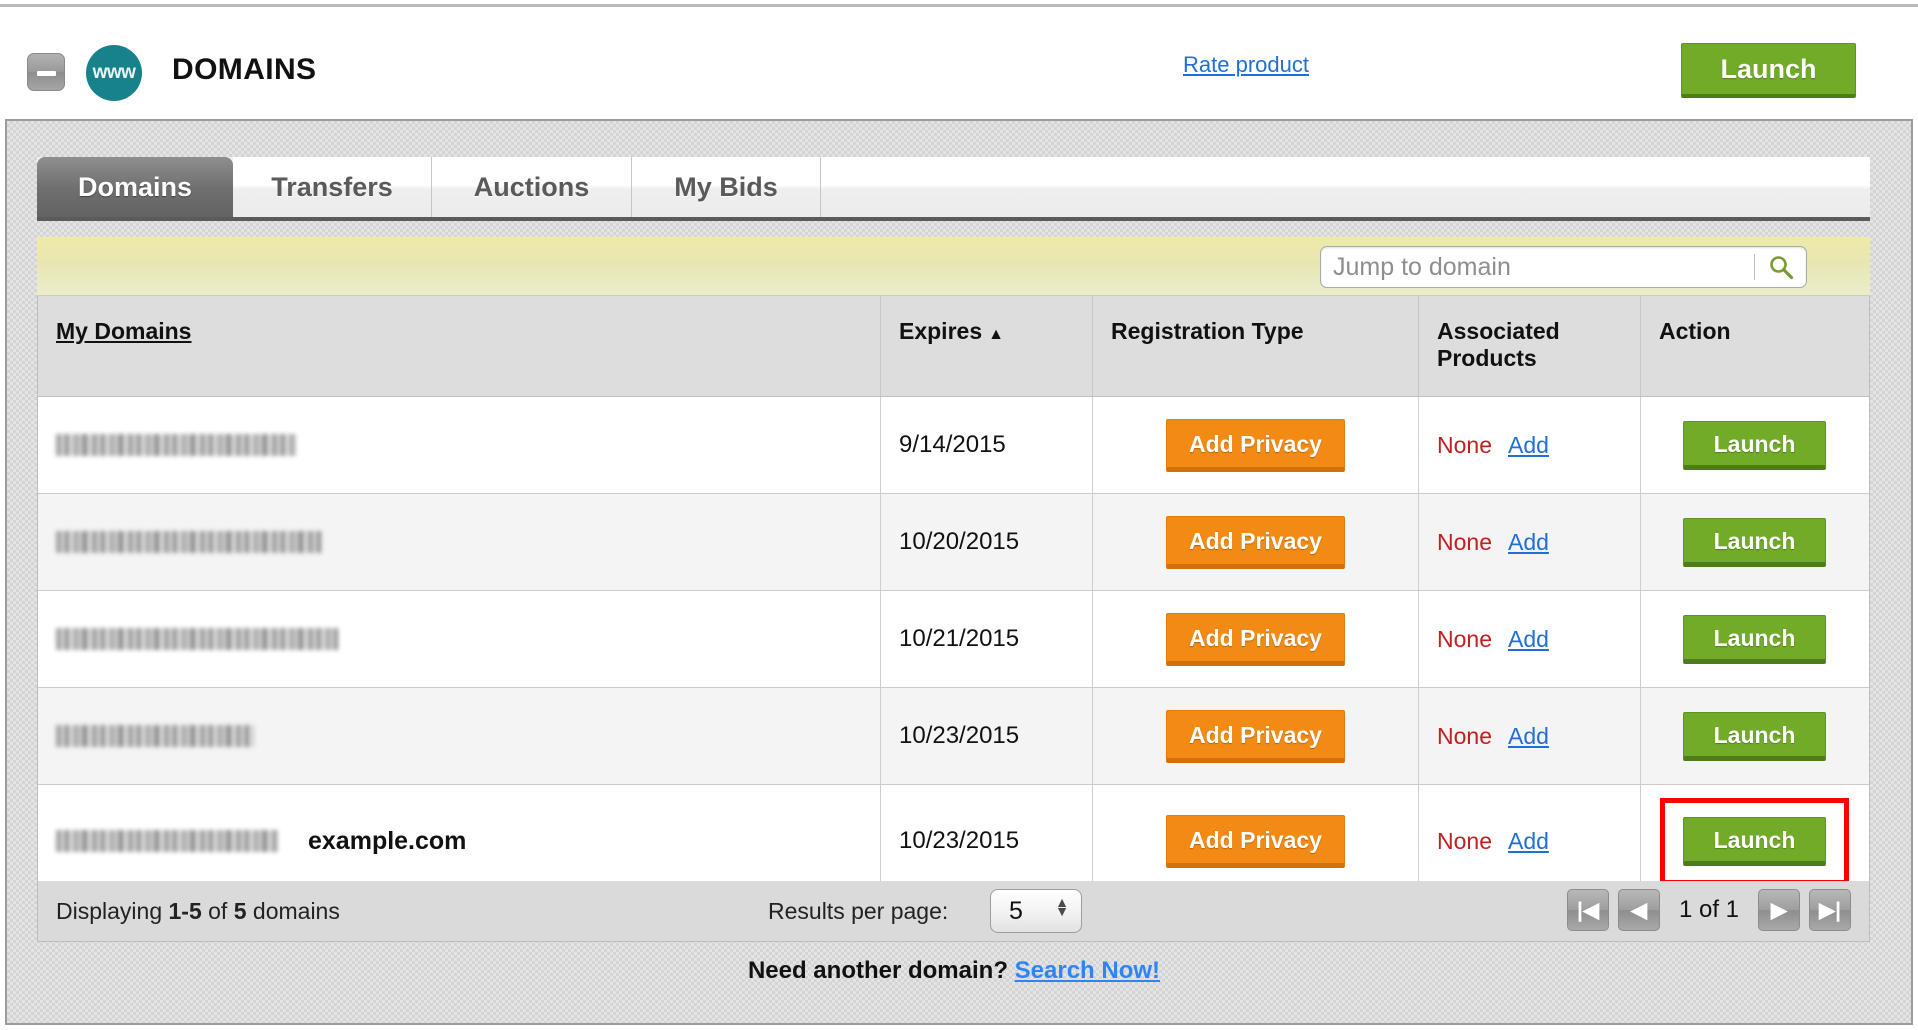  I want to click on table-row: 10/21/2015 Add Privacy None Add Launch, so click(953, 639).